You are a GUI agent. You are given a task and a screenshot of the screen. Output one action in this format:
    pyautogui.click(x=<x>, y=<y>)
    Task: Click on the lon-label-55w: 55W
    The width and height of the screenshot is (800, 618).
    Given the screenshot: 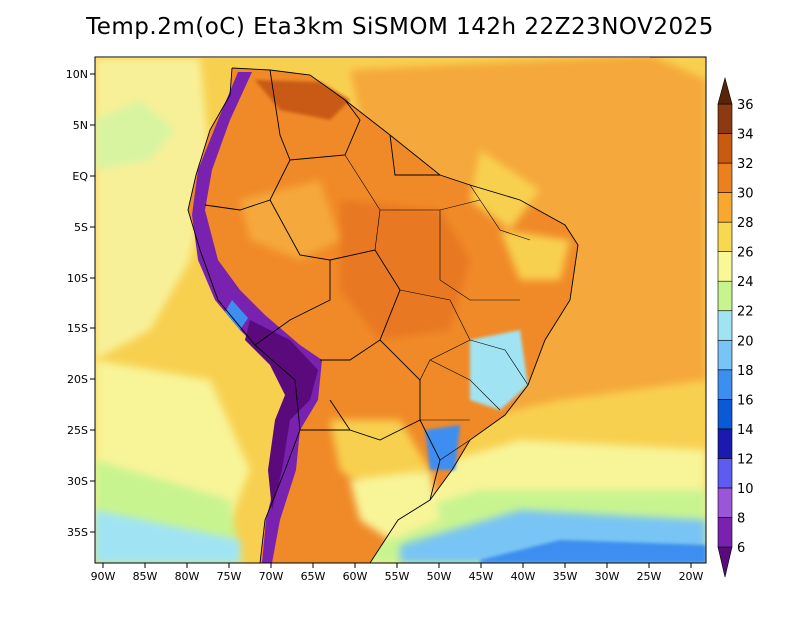 What is the action you would take?
    pyautogui.click(x=397, y=576)
    